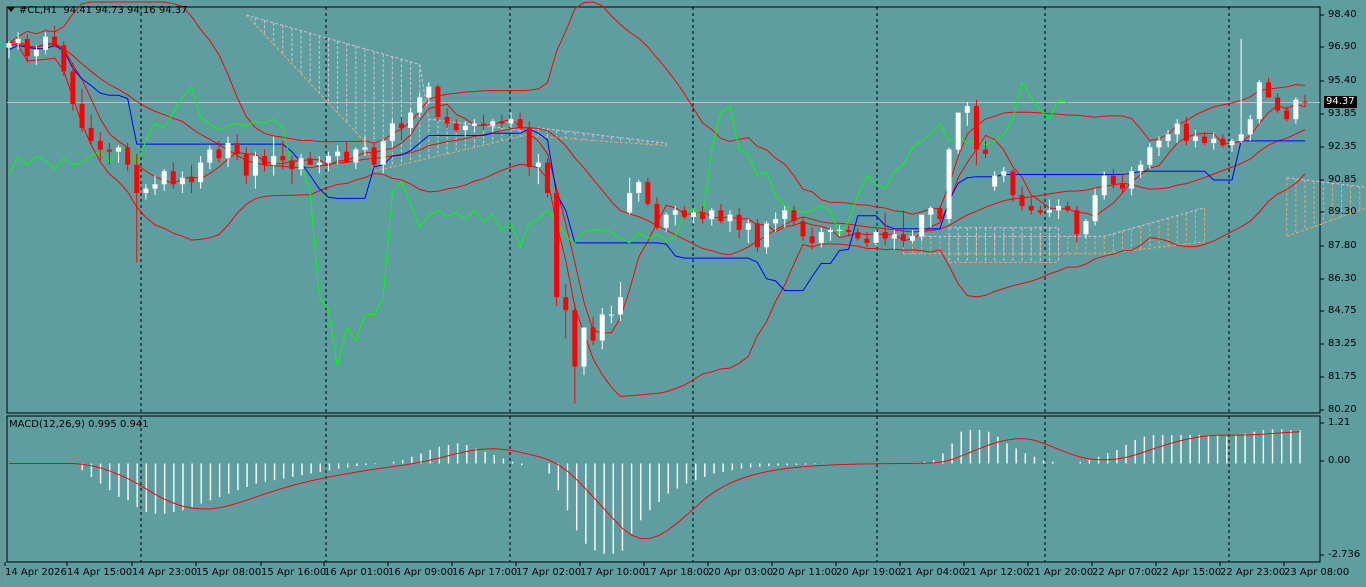  Describe the element at coordinates (1342, 278) in the screenshot. I see `price-tick: 86.30` at that location.